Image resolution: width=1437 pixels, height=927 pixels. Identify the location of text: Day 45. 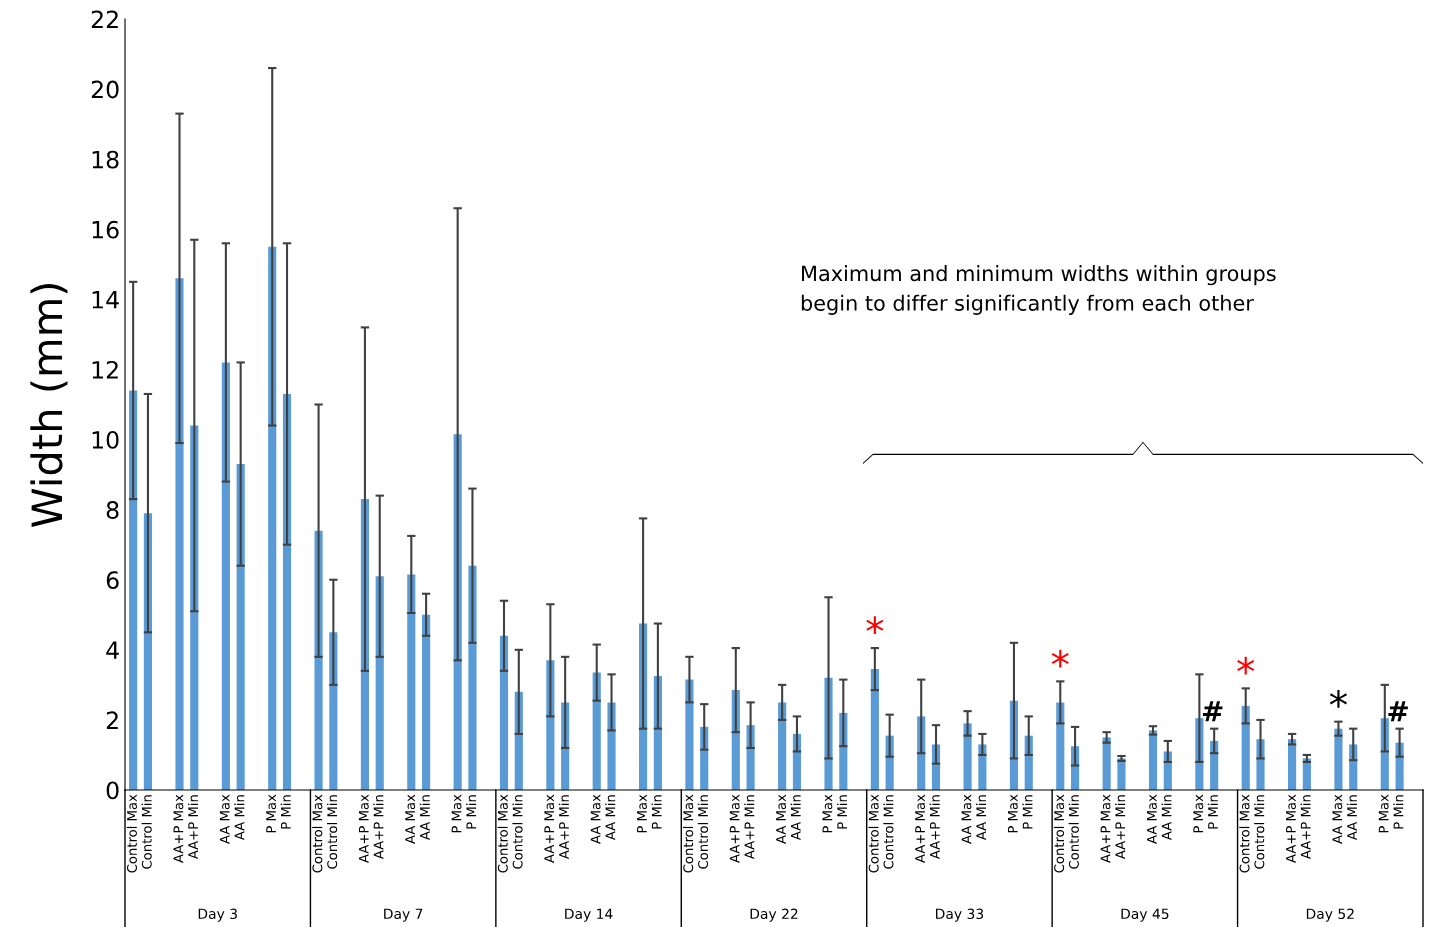
(1145, 915).